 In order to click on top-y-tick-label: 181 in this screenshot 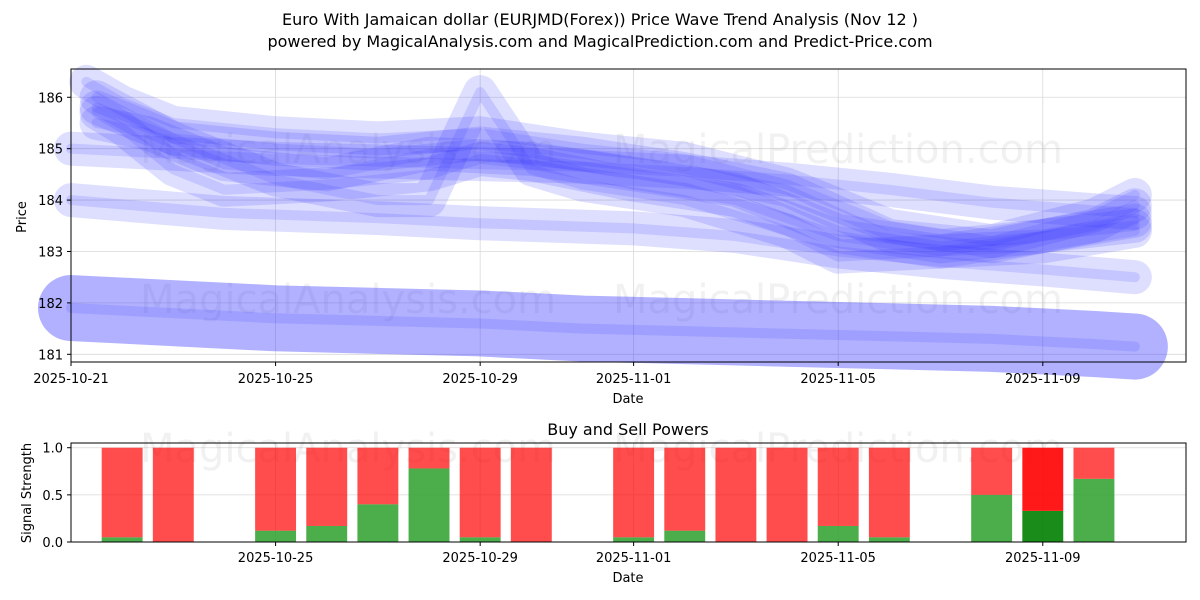, I will do `click(50, 355)`.